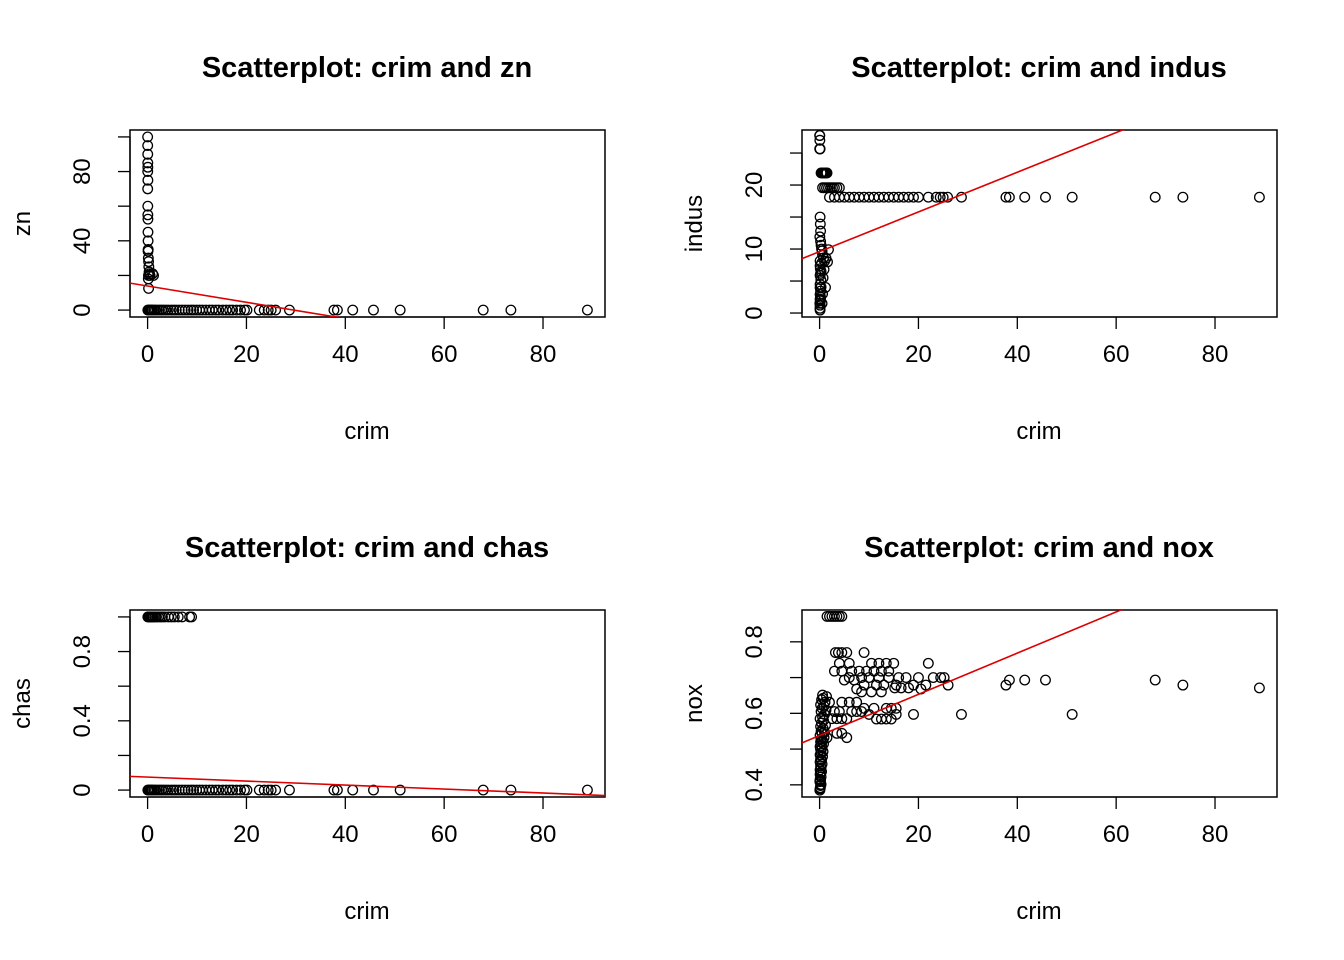 The height and width of the screenshot is (960, 1344). What do you see at coordinates (1039, 548) in the screenshot?
I see `chart-title: Scatterplot: crim and nox` at bounding box center [1039, 548].